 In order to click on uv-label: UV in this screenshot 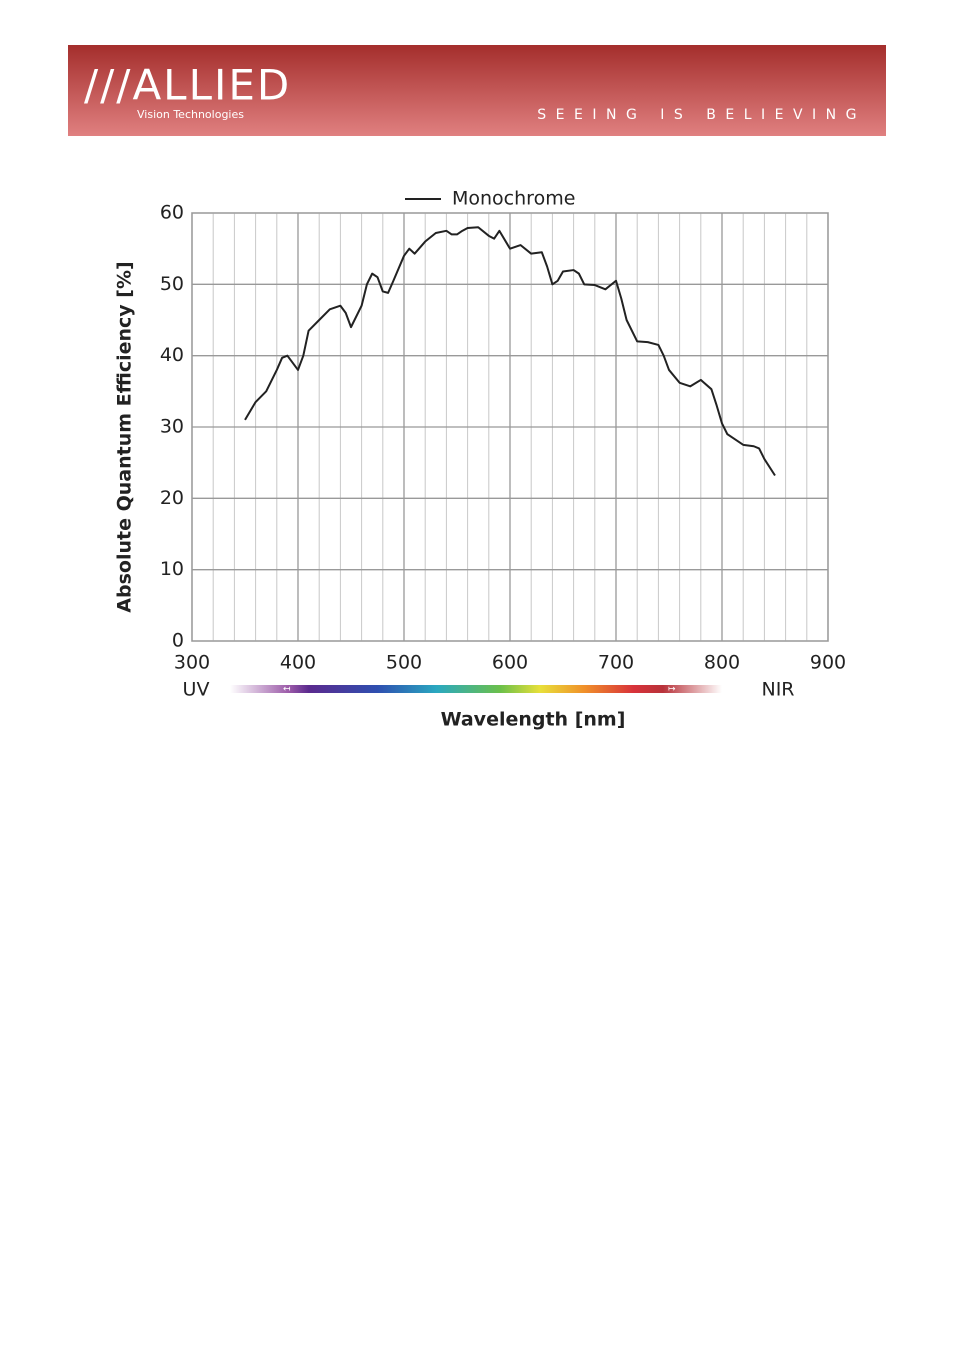, I will do `click(196, 690)`.